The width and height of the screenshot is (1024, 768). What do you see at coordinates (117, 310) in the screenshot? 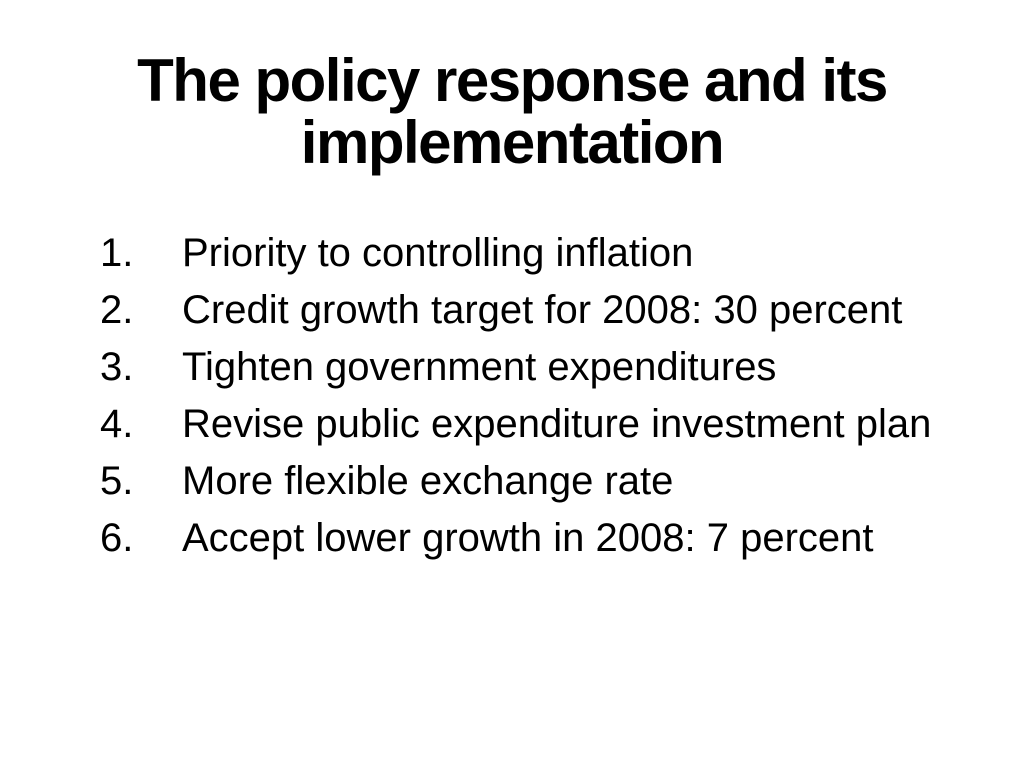
I see `list-item-number: 2.` at bounding box center [117, 310].